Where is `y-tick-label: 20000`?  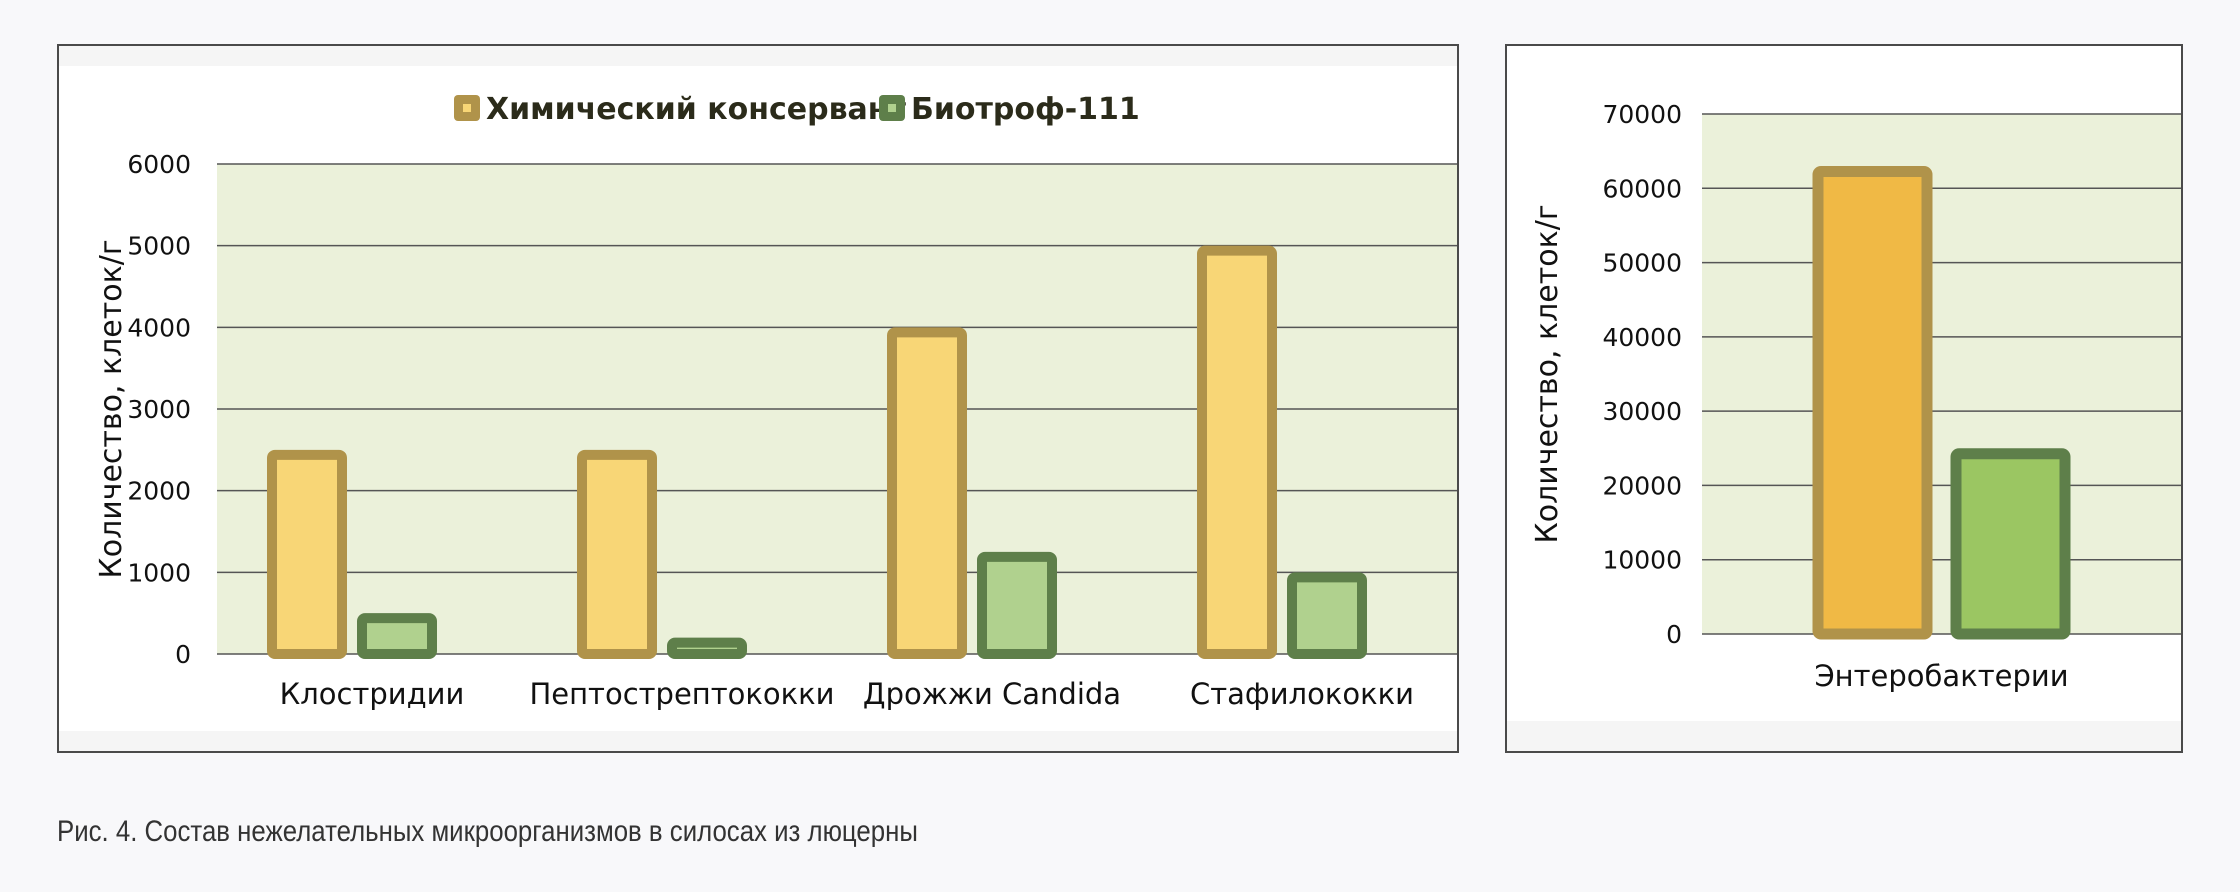
y-tick-label: 20000 is located at coordinates (1642, 485).